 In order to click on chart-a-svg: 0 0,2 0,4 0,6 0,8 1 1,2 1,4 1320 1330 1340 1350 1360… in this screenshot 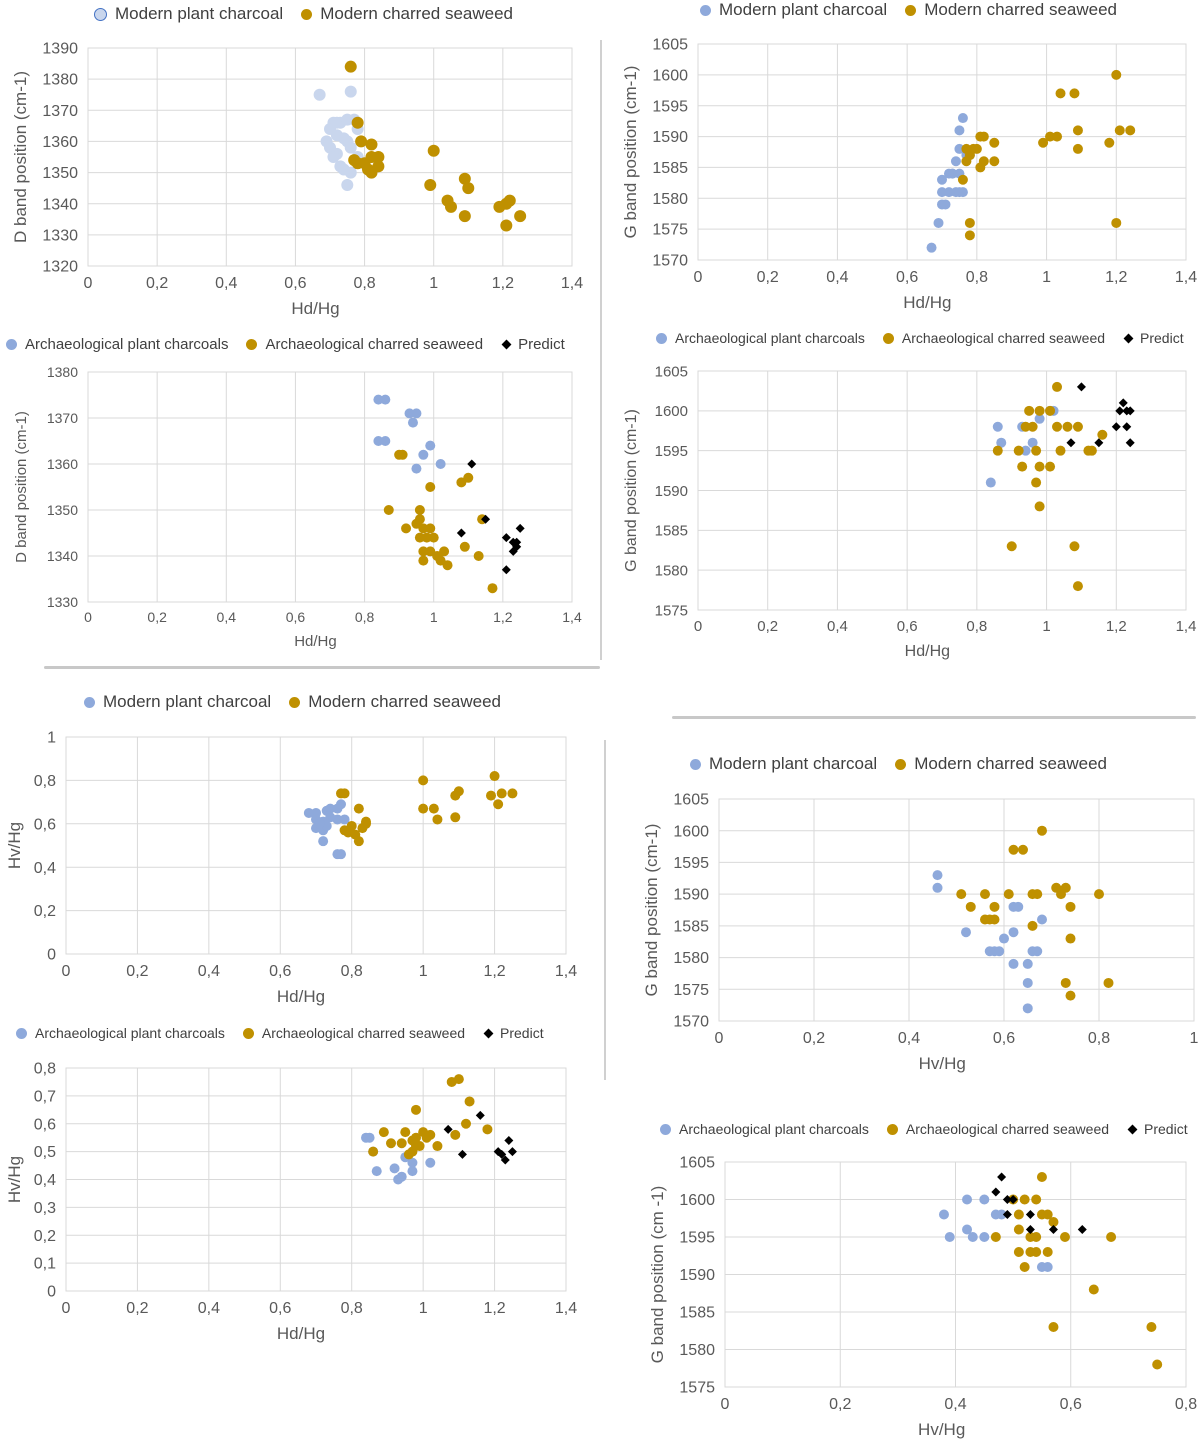, I will do `click(297, 179)`.